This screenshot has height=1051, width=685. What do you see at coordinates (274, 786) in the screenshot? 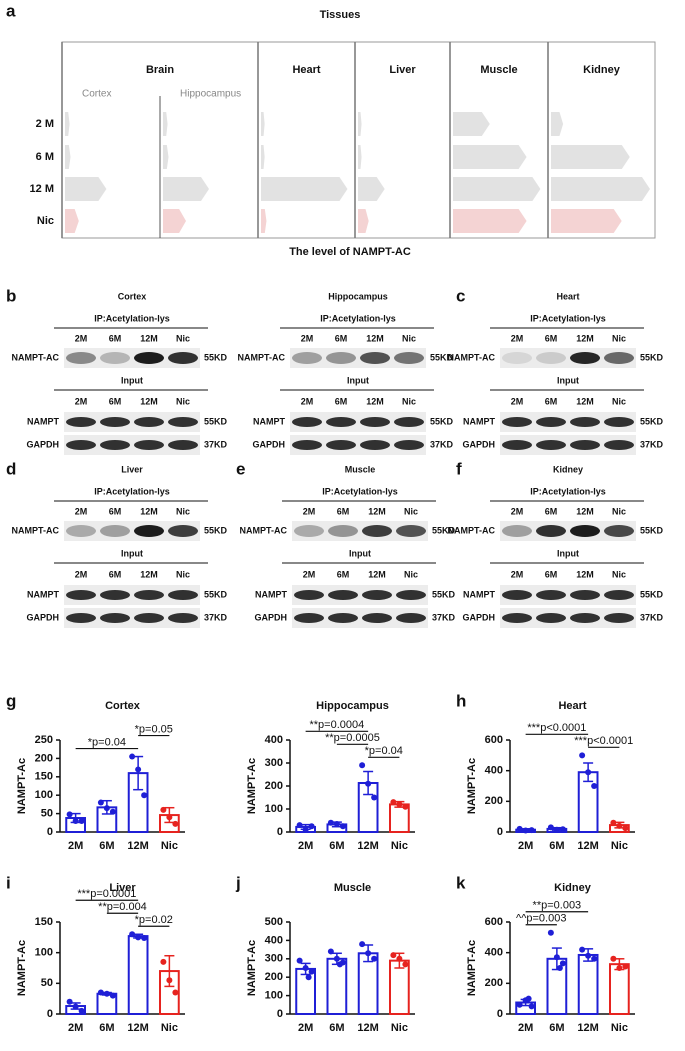
I see `y-tick-label: 200` at bounding box center [274, 786].